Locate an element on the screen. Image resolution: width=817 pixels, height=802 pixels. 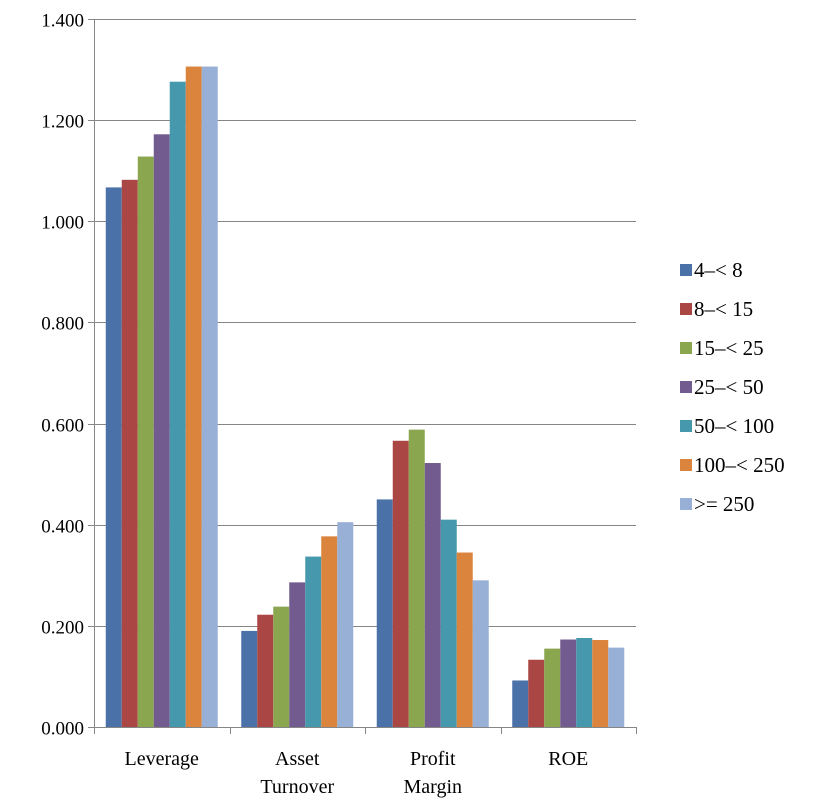
x-axis-label: Profit is located at coordinates (433, 759).